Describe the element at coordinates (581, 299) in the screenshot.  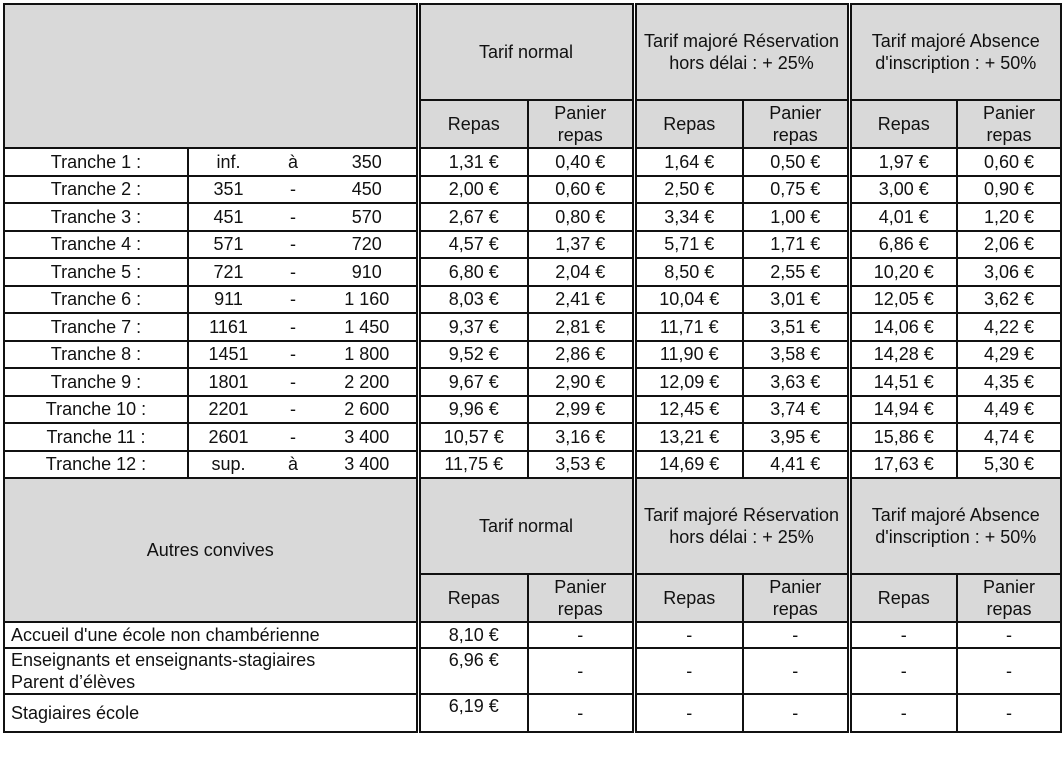
I see `price-panier: 2,41 €` at that location.